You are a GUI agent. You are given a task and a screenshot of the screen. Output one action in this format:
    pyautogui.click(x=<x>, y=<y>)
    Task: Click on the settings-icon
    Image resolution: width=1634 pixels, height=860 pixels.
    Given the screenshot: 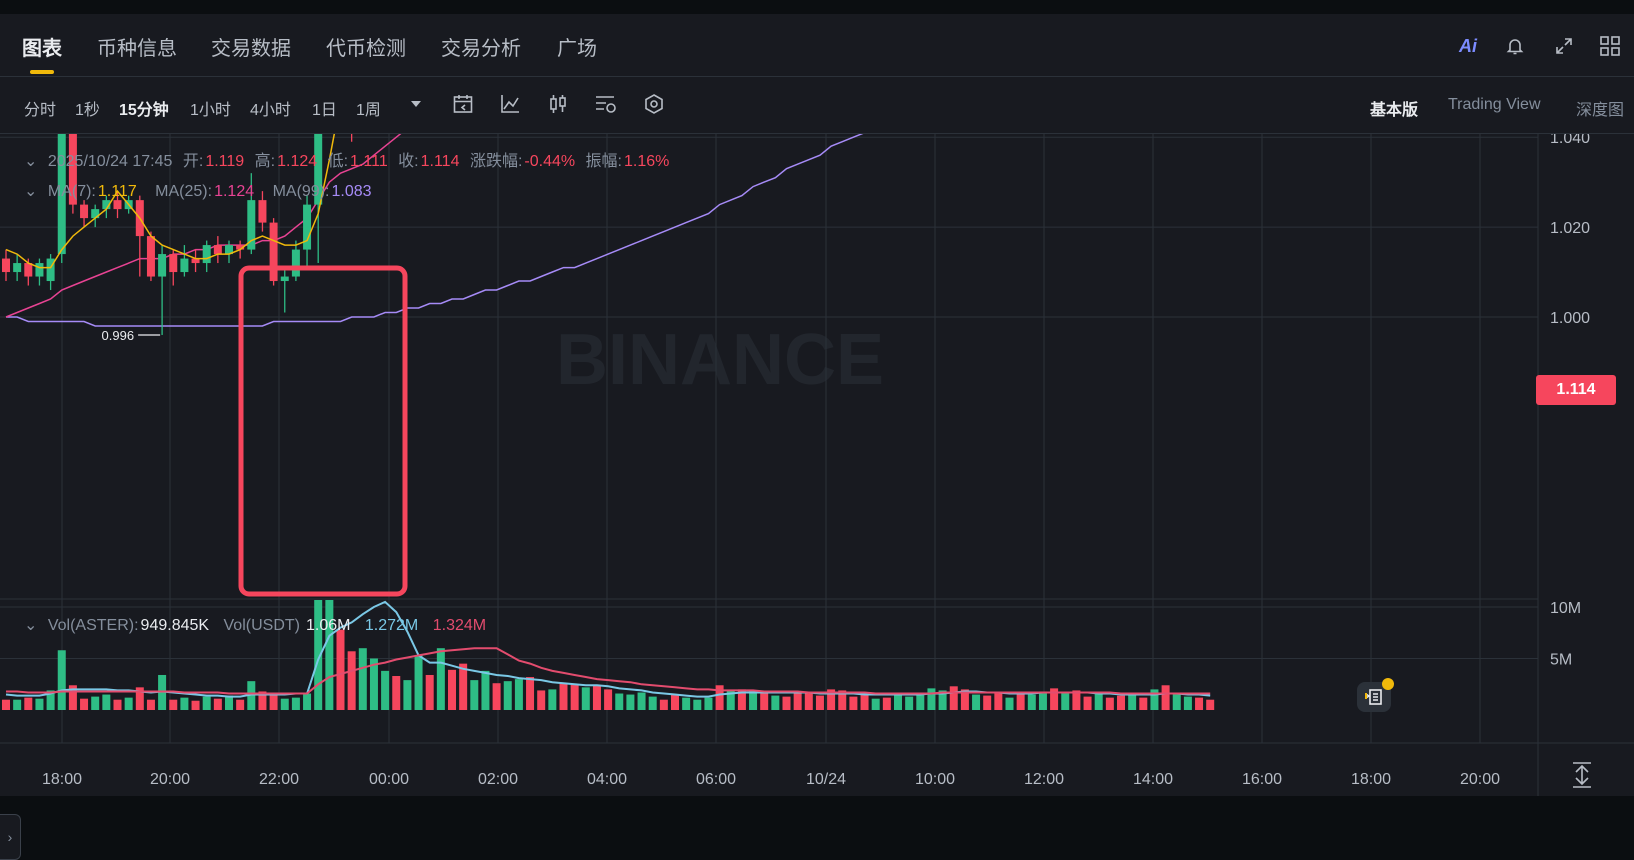 What is the action you would take?
    pyautogui.click(x=606, y=104)
    